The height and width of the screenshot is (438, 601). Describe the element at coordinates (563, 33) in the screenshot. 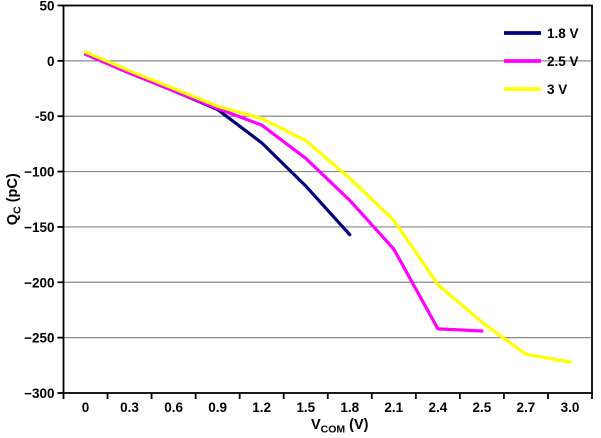

I see `legend-label: 1.8 V` at that location.